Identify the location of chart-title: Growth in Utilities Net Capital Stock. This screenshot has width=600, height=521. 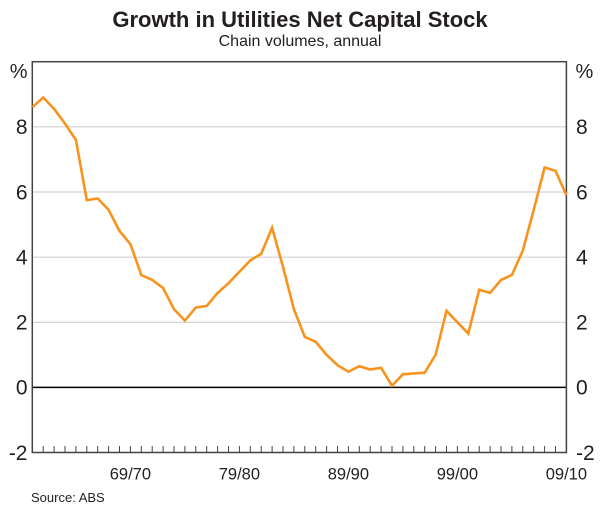
(300, 19).